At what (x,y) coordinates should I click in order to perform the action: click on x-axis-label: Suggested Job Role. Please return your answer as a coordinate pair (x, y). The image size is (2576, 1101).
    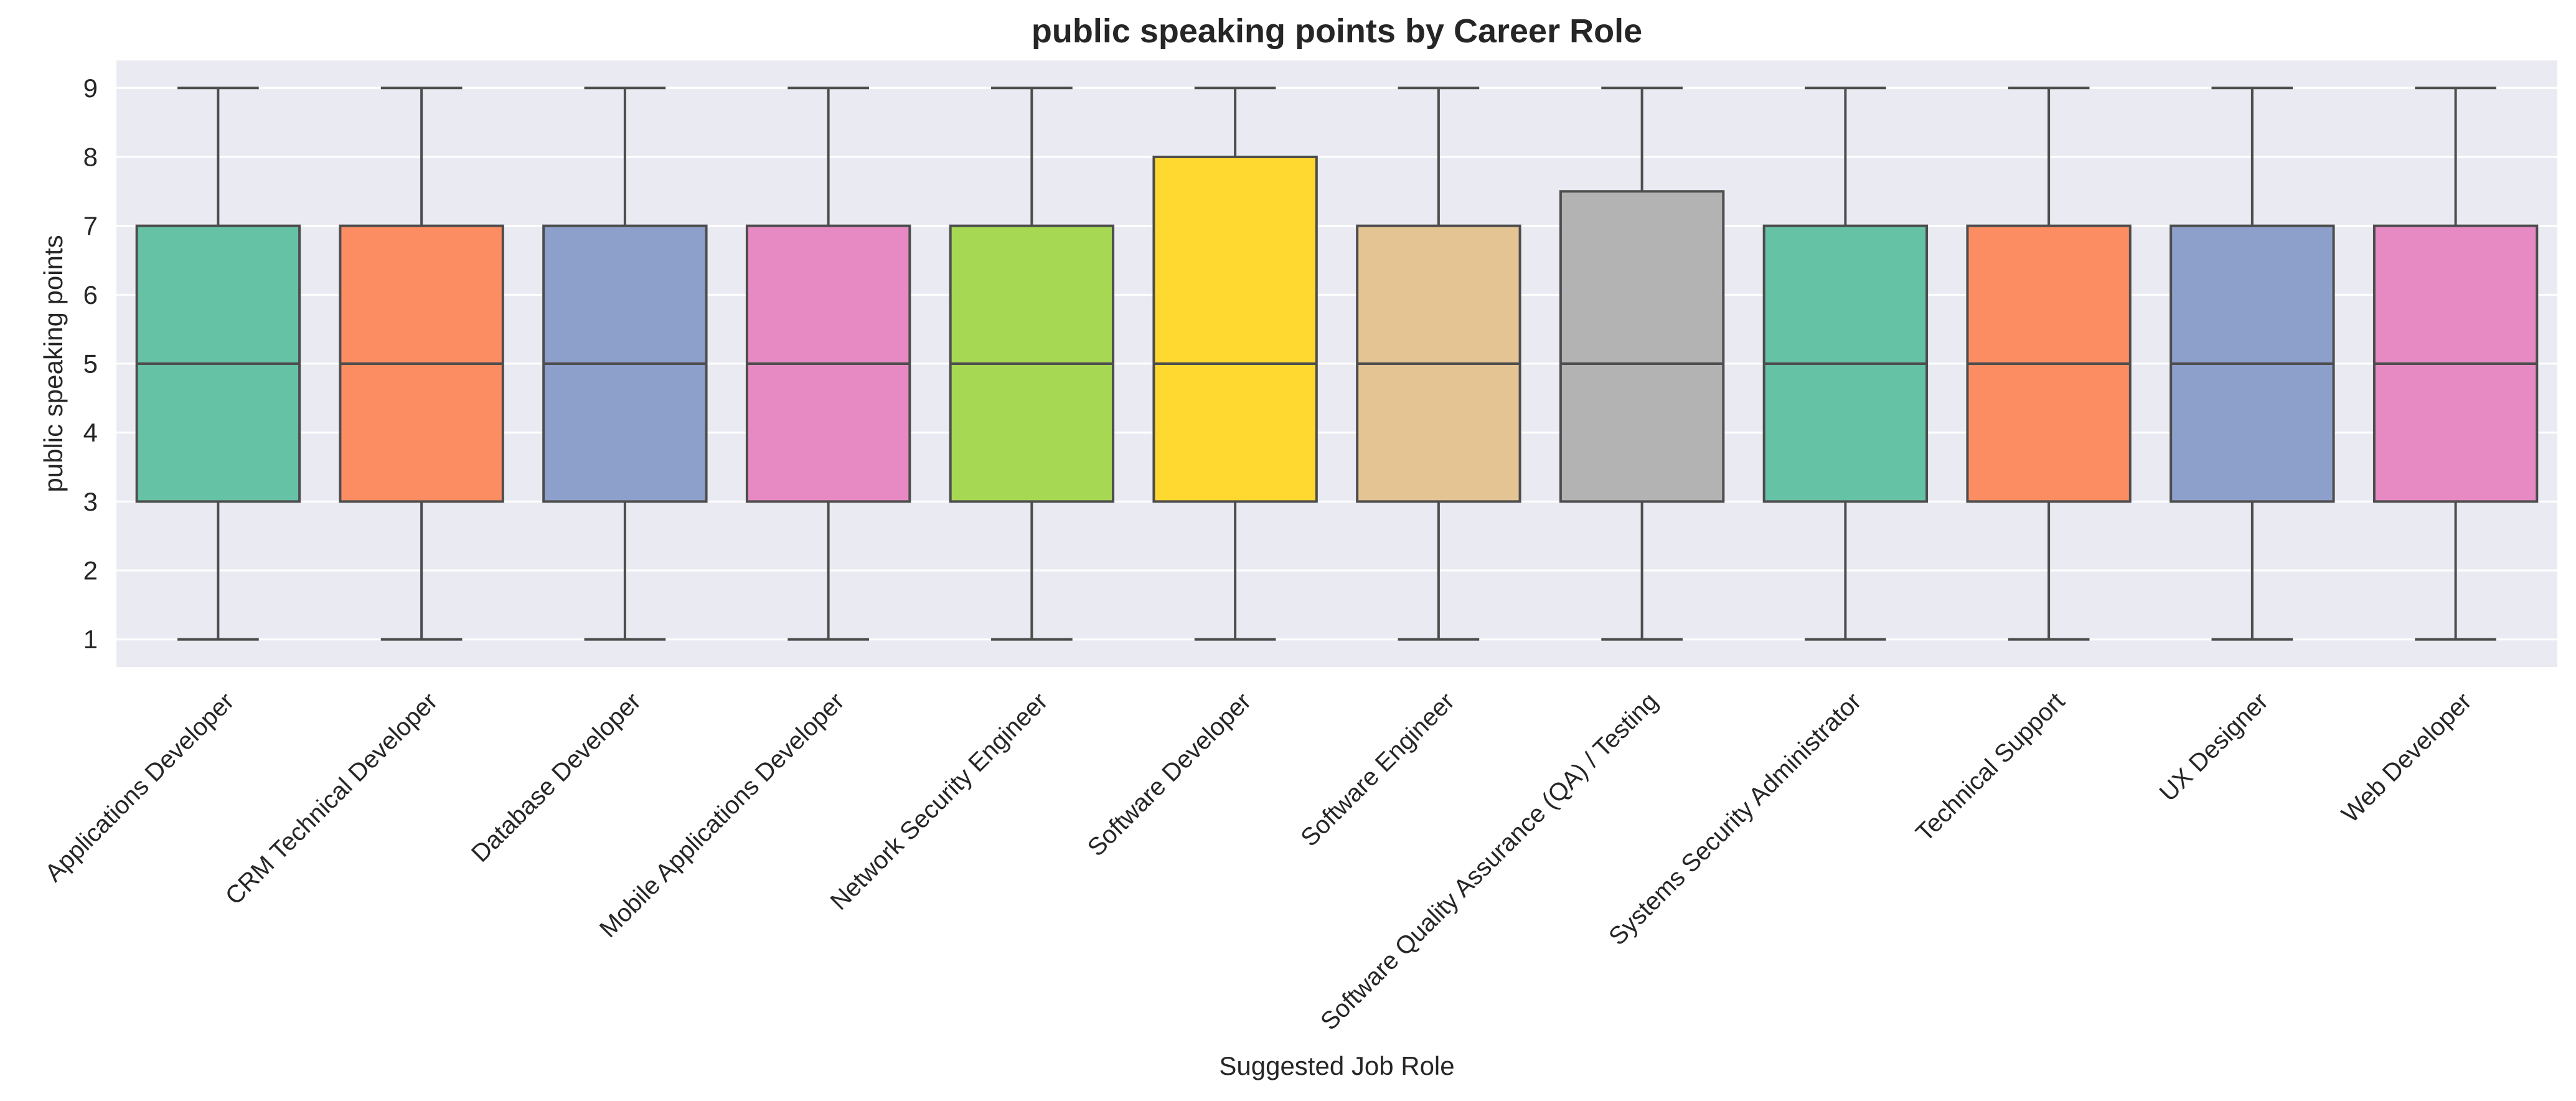
    Looking at the image, I should click on (1336, 1065).